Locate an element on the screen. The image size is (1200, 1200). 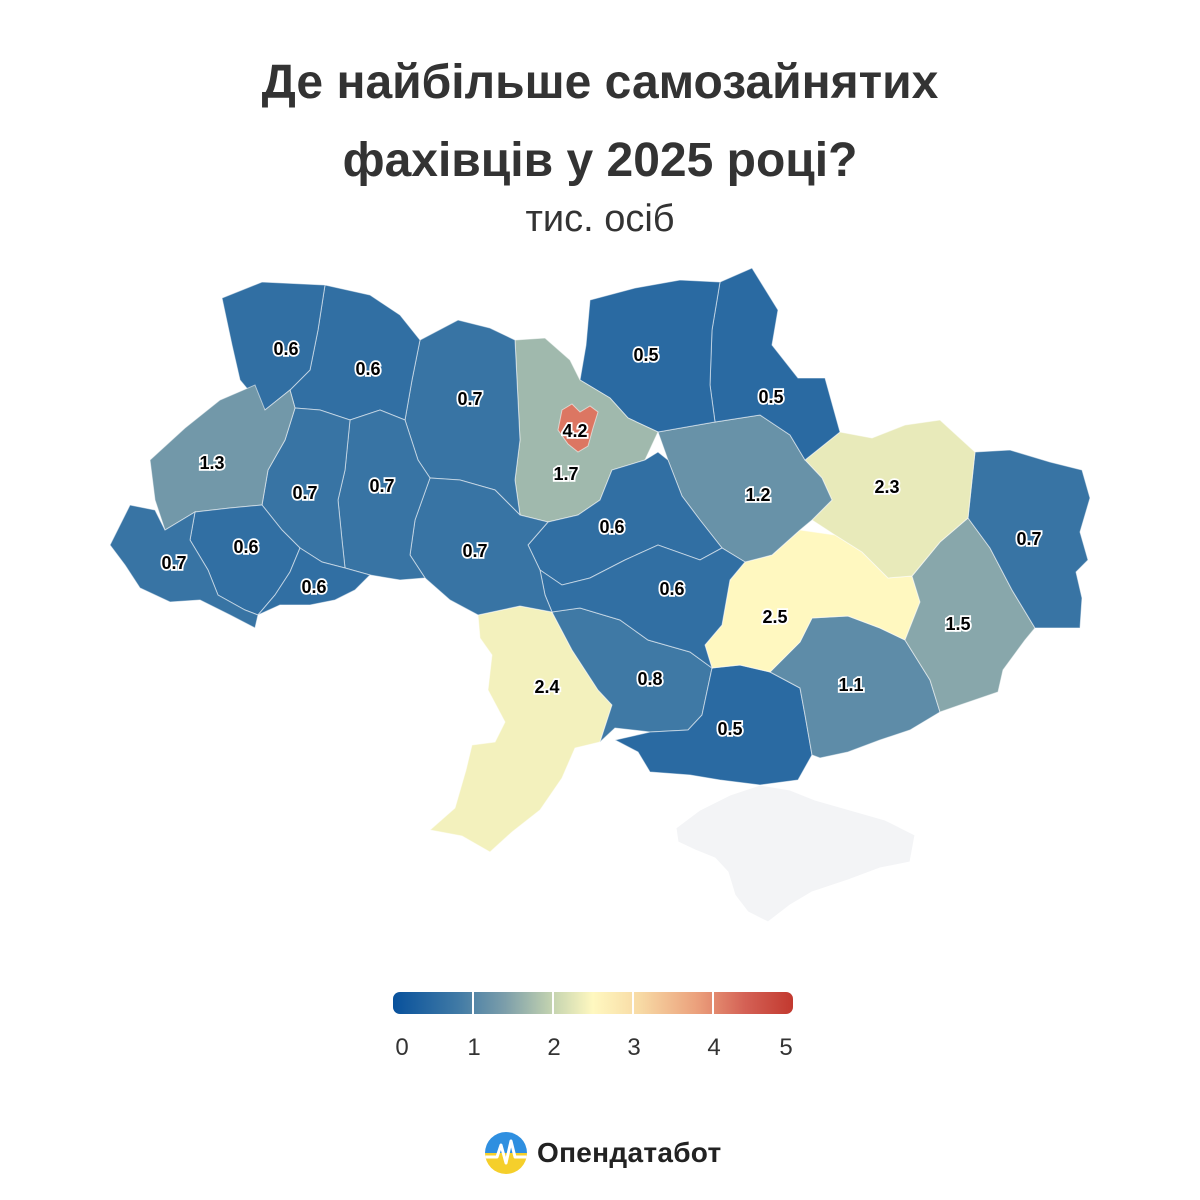
legend-tick-labels: 0 1 2 3 4 5 is located at coordinates (600, 1049).